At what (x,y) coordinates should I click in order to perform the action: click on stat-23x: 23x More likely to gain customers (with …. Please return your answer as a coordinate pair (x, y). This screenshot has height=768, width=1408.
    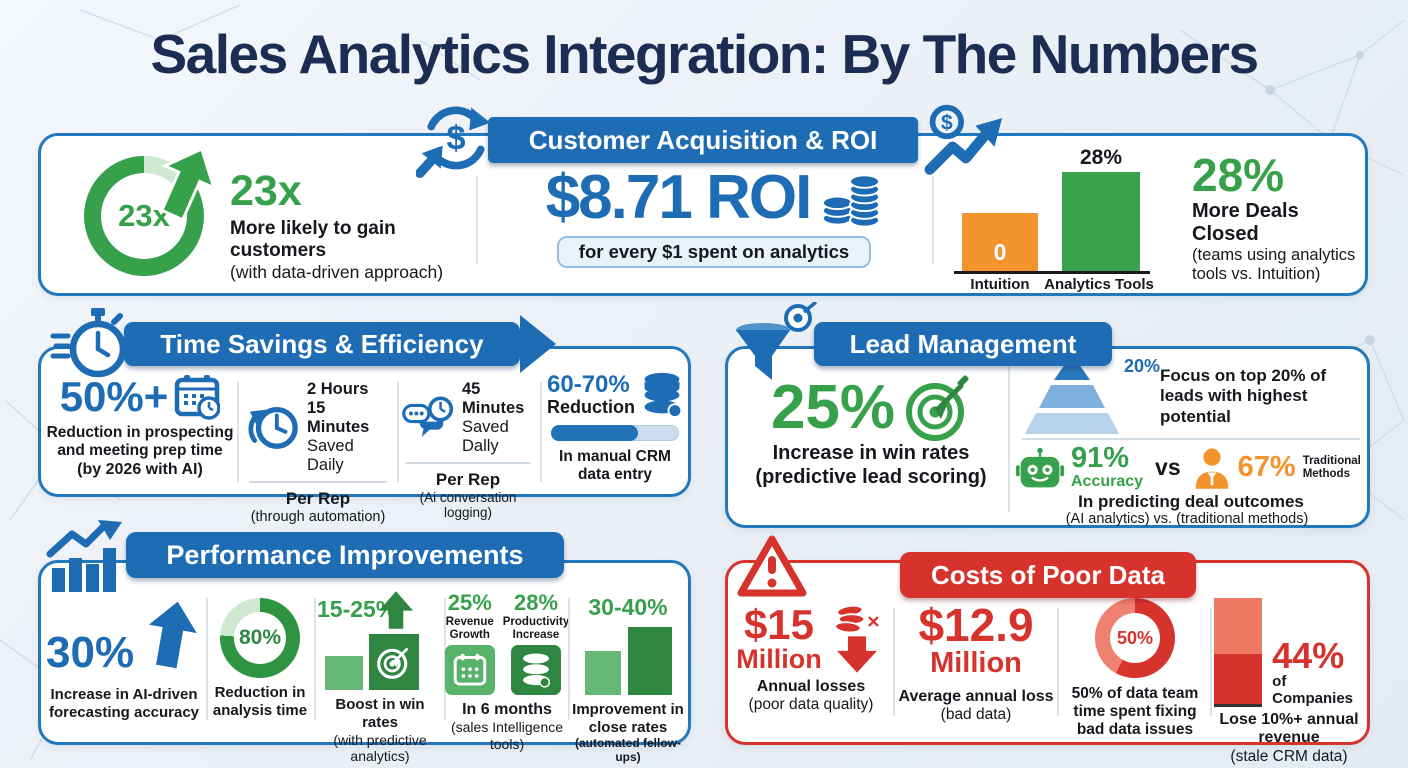
    Looking at the image, I should click on (355, 226).